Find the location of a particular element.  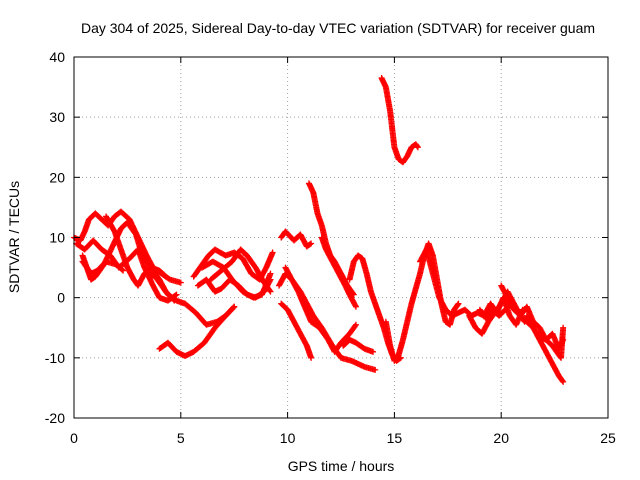

x-tick-label: 25 is located at coordinates (608, 438).